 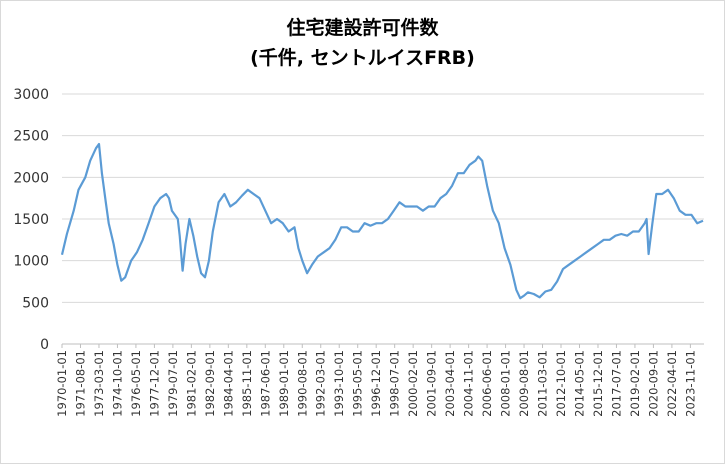 What do you see at coordinates (362, 28) in the screenshot?
I see `chart-title: 住宅建設許可件数` at bounding box center [362, 28].